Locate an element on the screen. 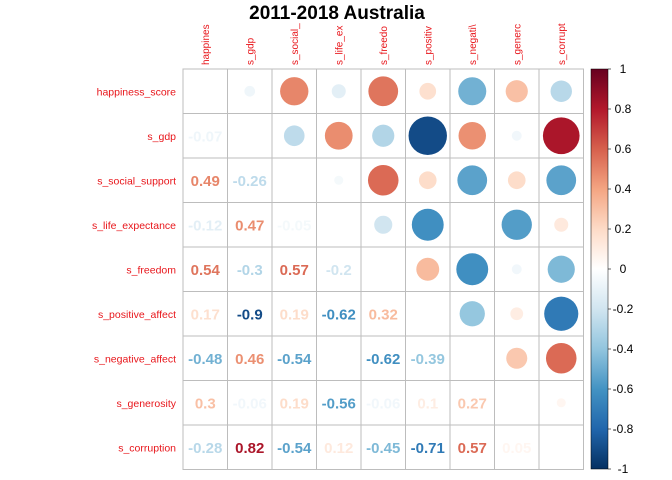  correlation-value: 0.27 is located at coordinates (472, 403).